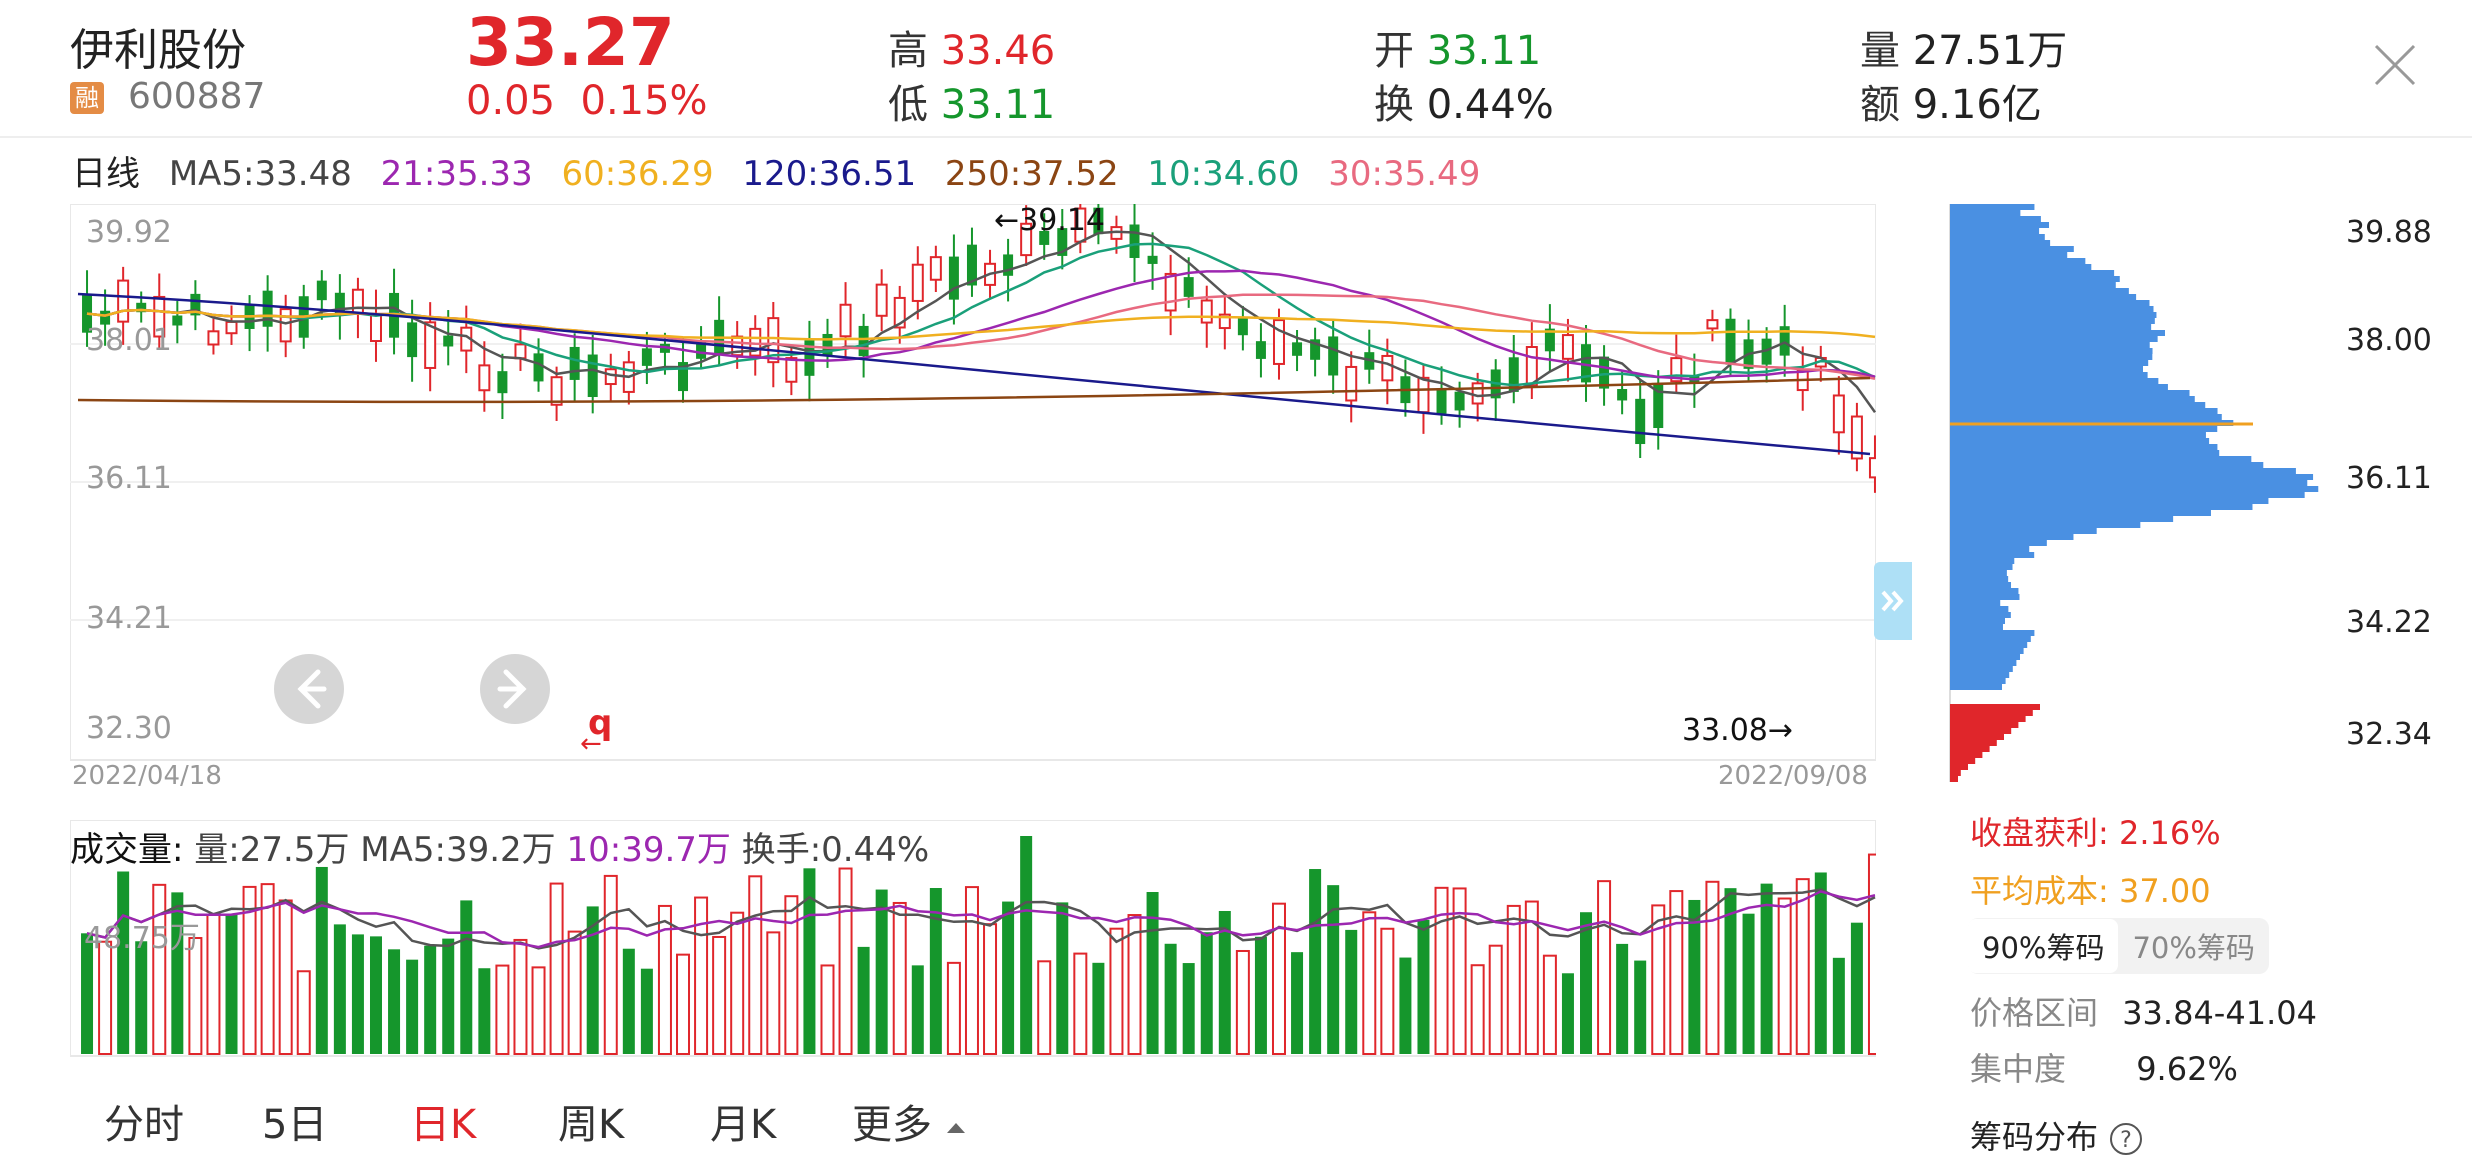 The image size is (2472, 1170). Describe the element at coordinates (197, 96) in the screenshot. I see `stock-code: 600887` at that location.